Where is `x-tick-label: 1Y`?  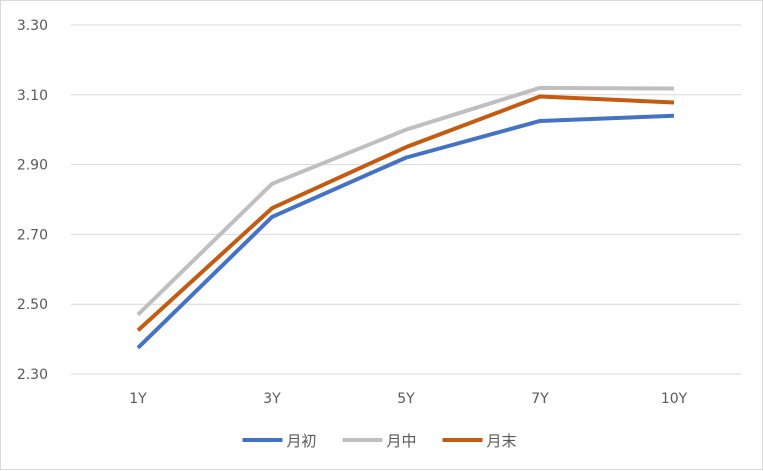 x-tick-label: 1Y is located at coordinates (138, 399).